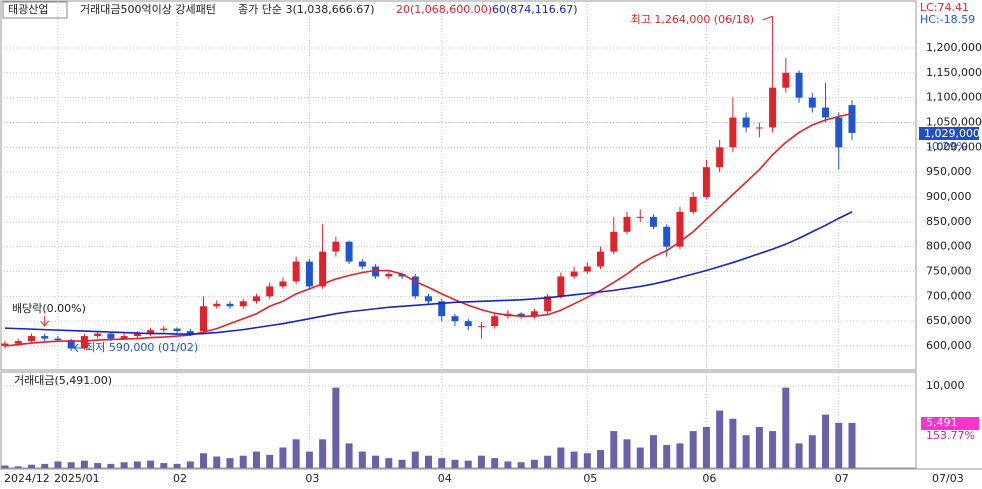 Image resolution: width=982 pixels, height=489 pixels. I want to click on y-tick-label: 750,000, so click(949, 271).